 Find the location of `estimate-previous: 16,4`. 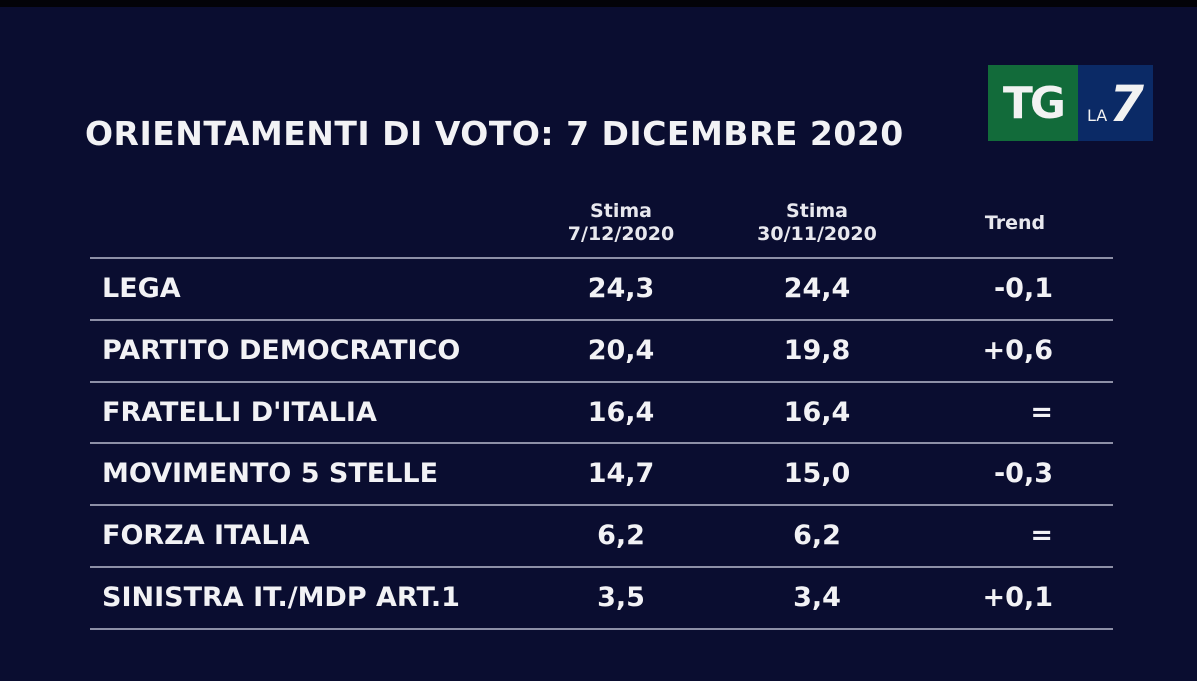

estimate-previous: 16,4 is located at coordinates (817, 412).